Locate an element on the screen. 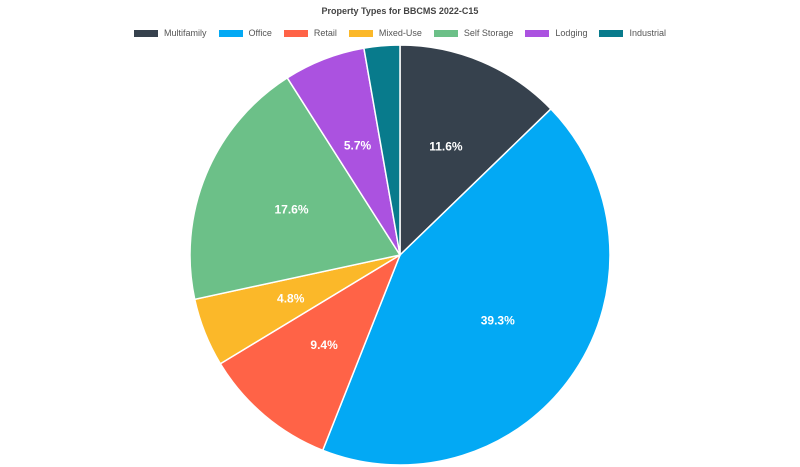 Image resolution: width=800 pixels, height=467 pixels. legend-item-office: Office is located at coordinates (245, 33).